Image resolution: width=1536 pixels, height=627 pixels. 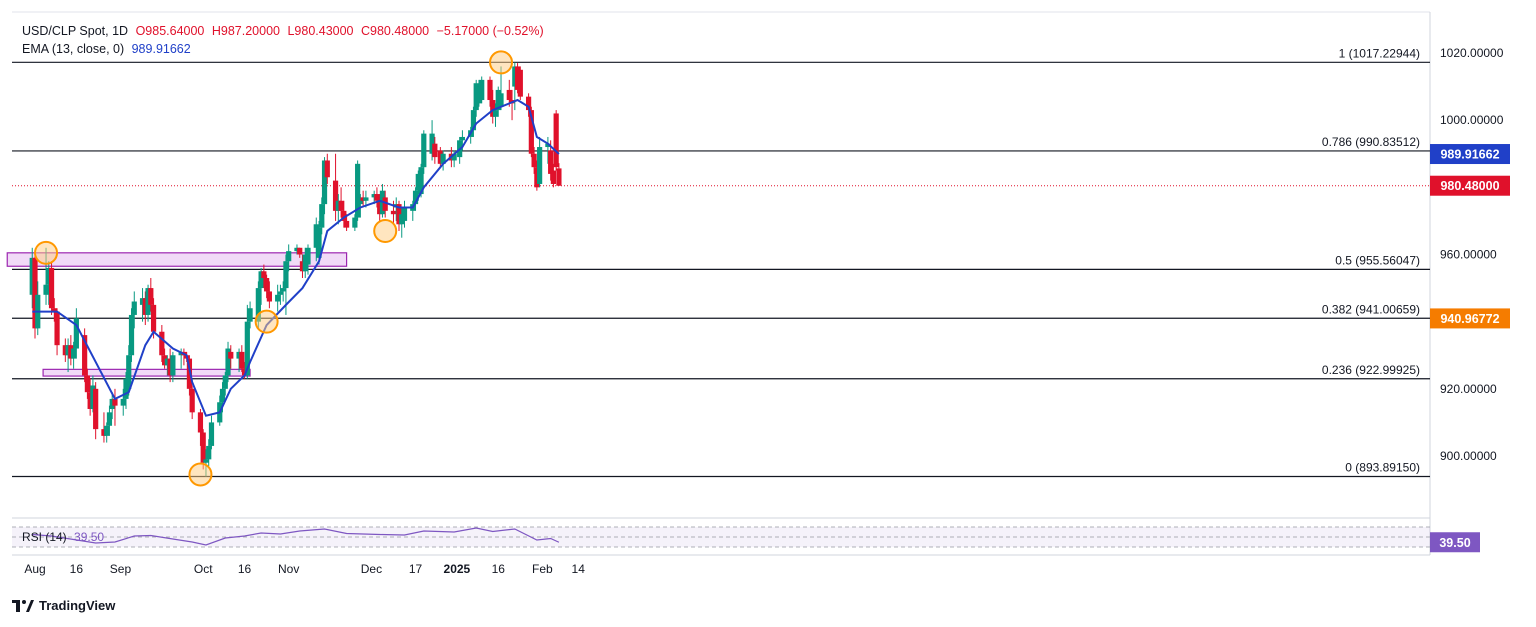 What do you see at coordinates (203, 569) in the screenshot?
I see `time-tick-label: Oct` at bounding box center [203, 569].